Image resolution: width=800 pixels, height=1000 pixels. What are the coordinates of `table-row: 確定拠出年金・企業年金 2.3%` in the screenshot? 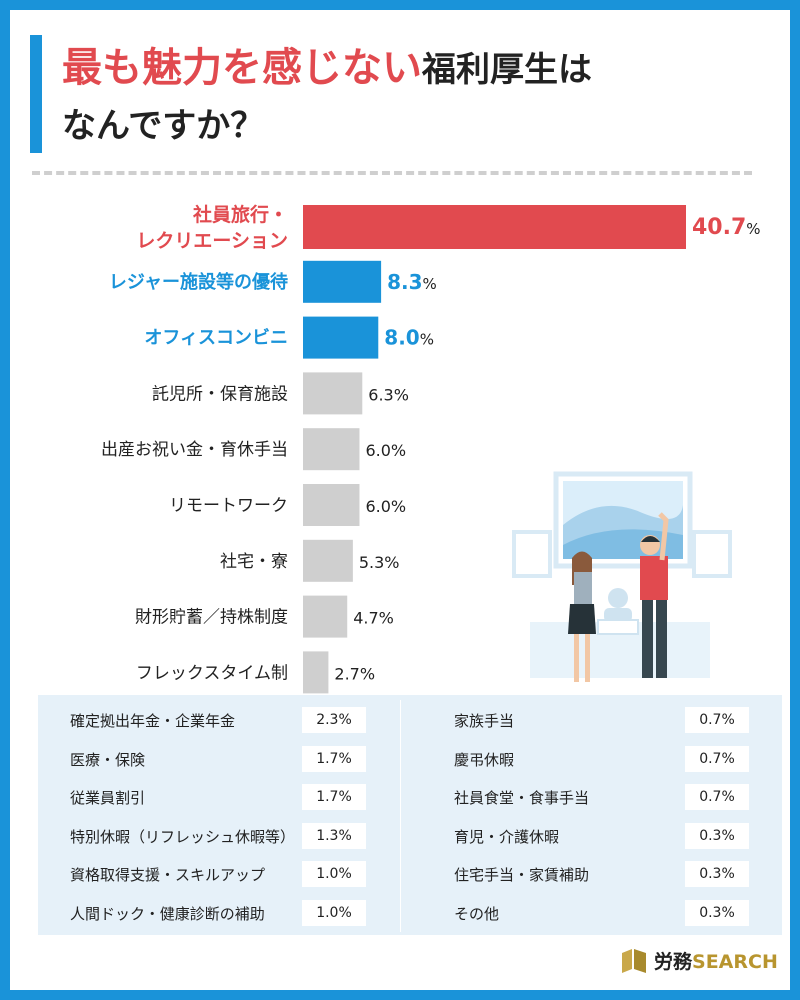 It's located at (223, 720).